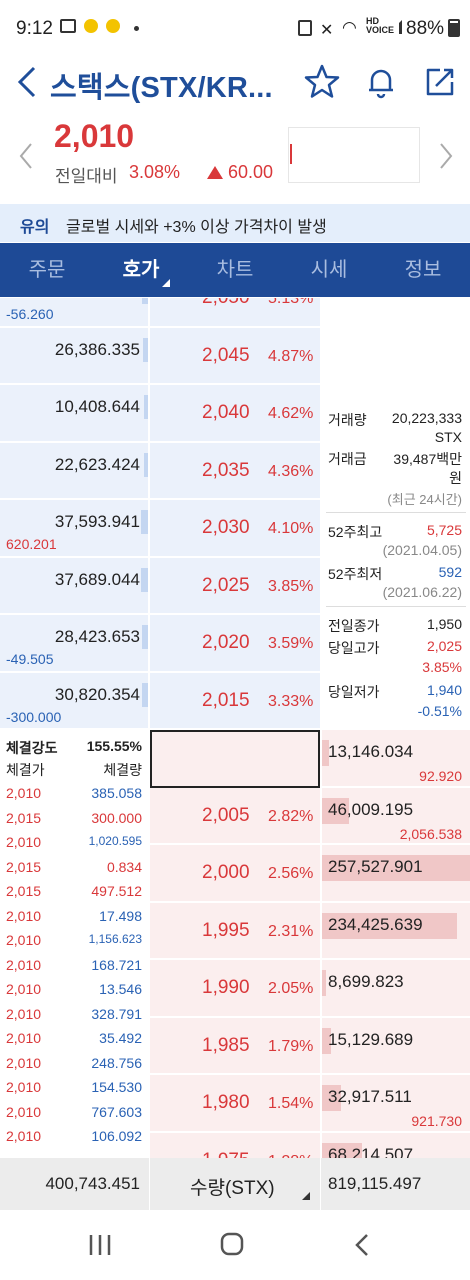 The height and width of the screenshot is (1280, 470). Describe the element at coordinates (381, 82) in the screenshot. I see `bell-icon` at that location.